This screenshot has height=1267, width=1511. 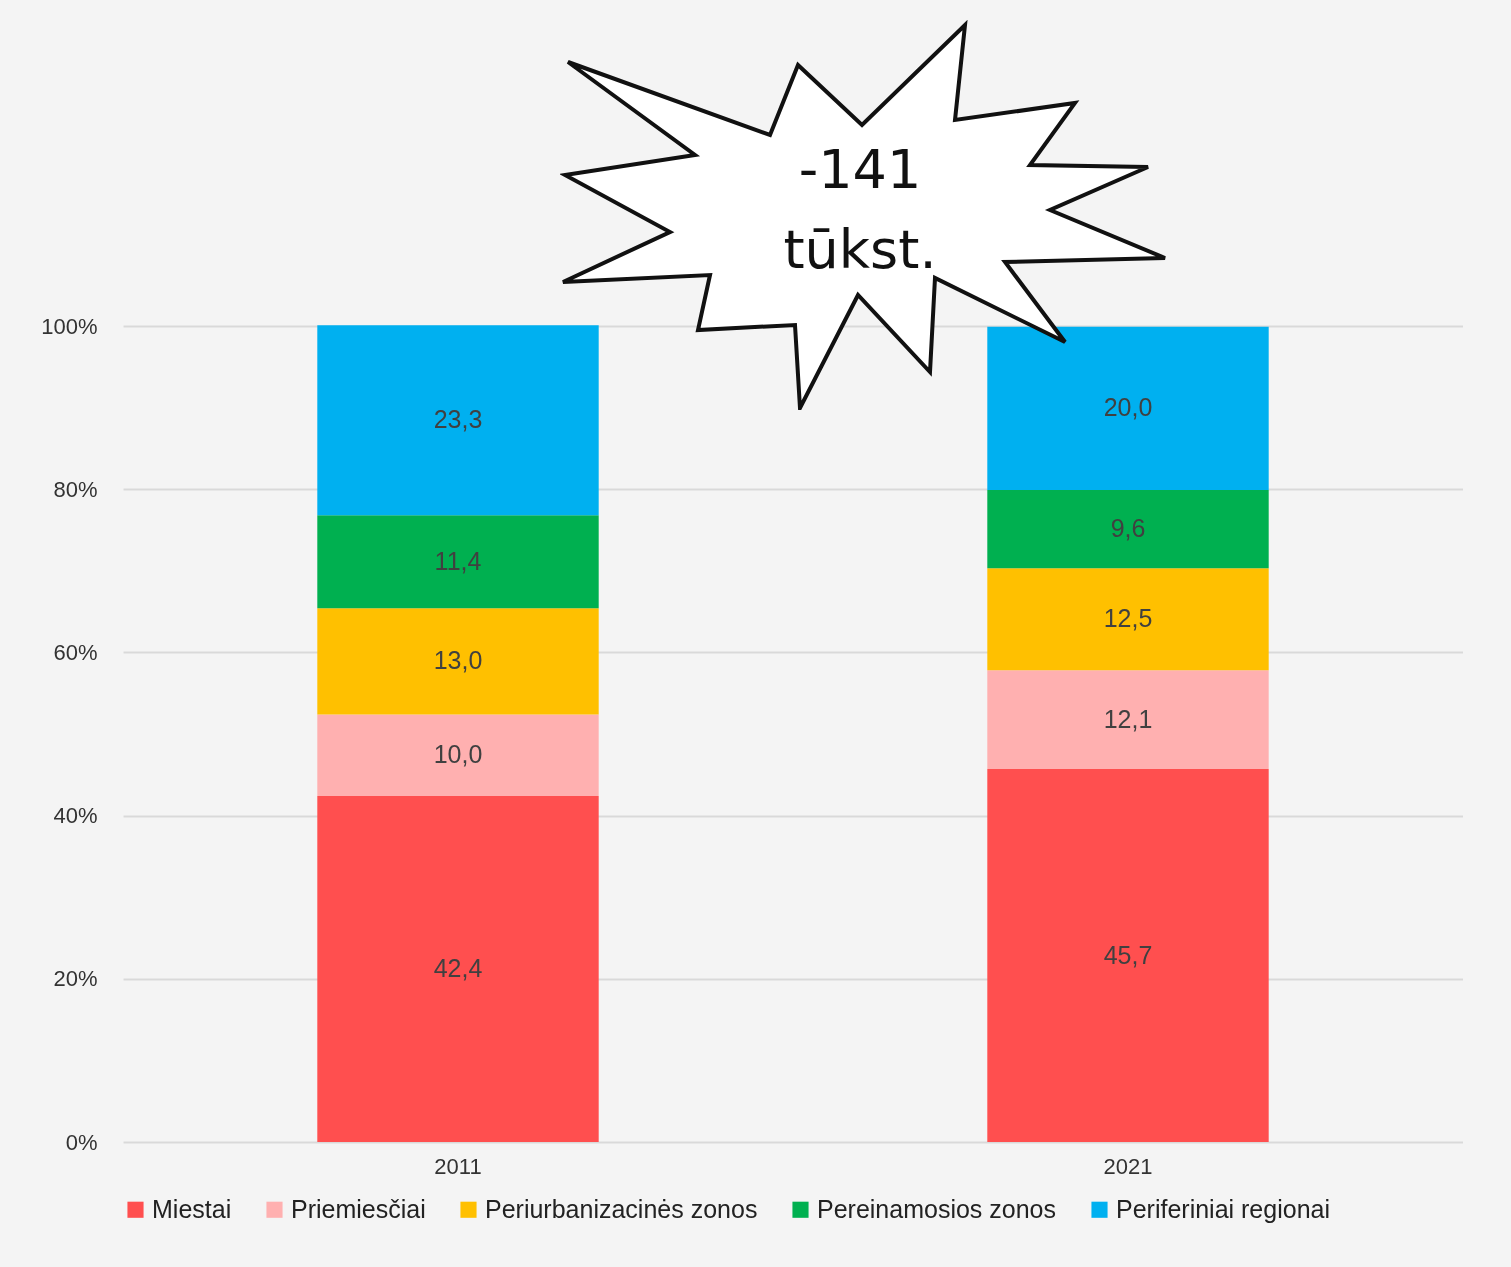 I want to click on y-tick-label: 80%, so click(x=75, y=489).